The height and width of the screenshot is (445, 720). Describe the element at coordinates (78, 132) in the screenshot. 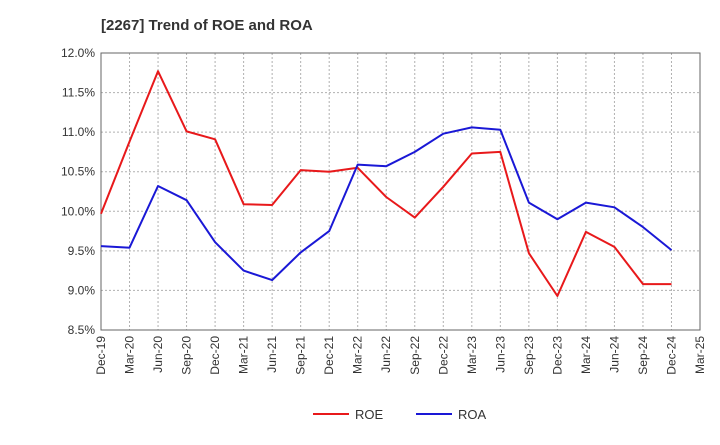

I see `y-tick-label: 11.0%` at that location.